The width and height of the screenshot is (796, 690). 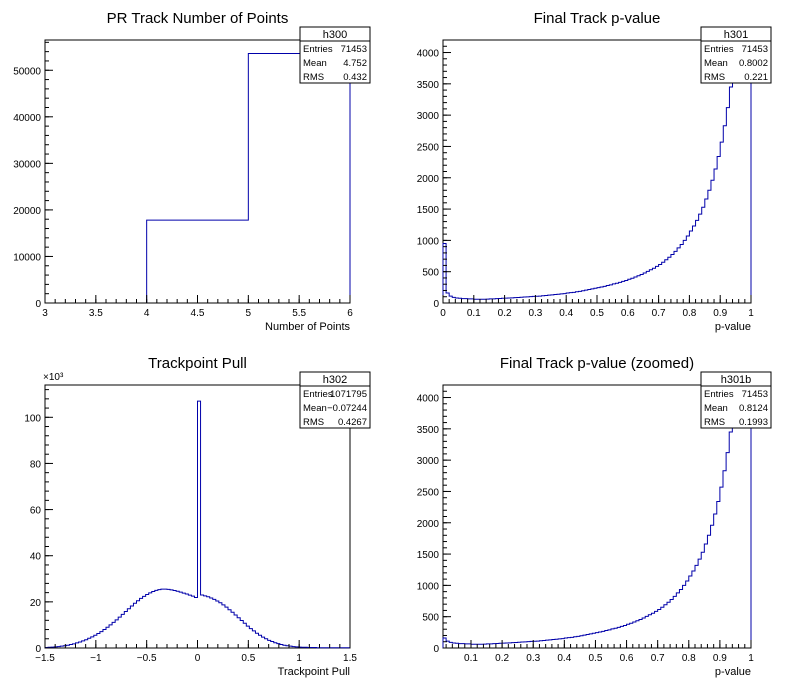 I want to click on stats-box: h301b Entries 71453 Mean 0.8124 RMS 0.1993, so click(x=736, y=400).